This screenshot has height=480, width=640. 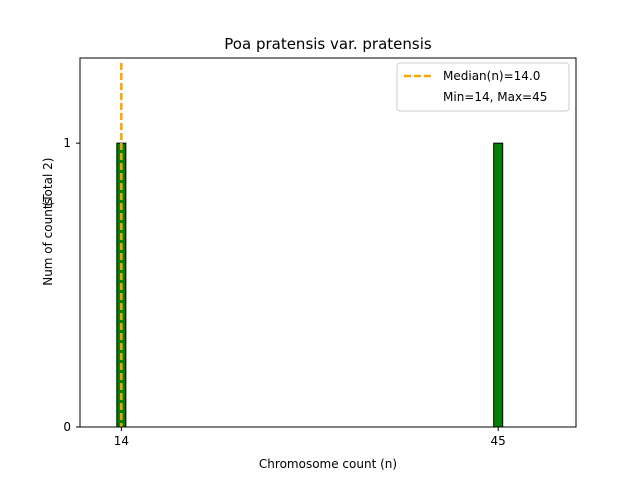 What do you see at coordinates (498, 441) in the screenshot?
I see `x-tick-label: 45` at bounding box center [498, 441].